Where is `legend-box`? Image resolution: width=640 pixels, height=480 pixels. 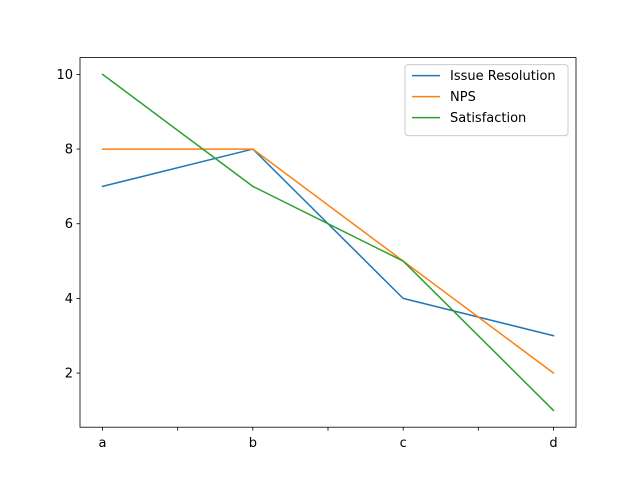 legend-box is located at coordinates (486, 100).